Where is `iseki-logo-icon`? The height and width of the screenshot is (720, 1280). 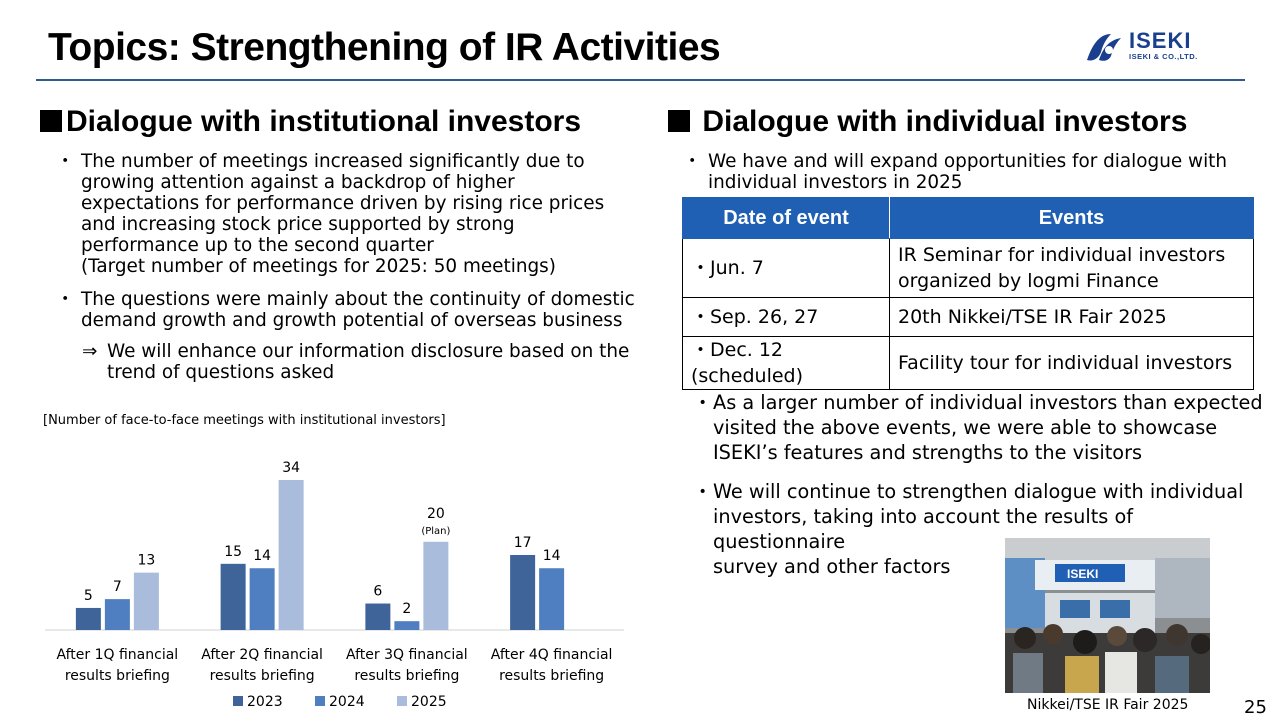
iseki-logo-icon is located at coordinates (1104, 47).